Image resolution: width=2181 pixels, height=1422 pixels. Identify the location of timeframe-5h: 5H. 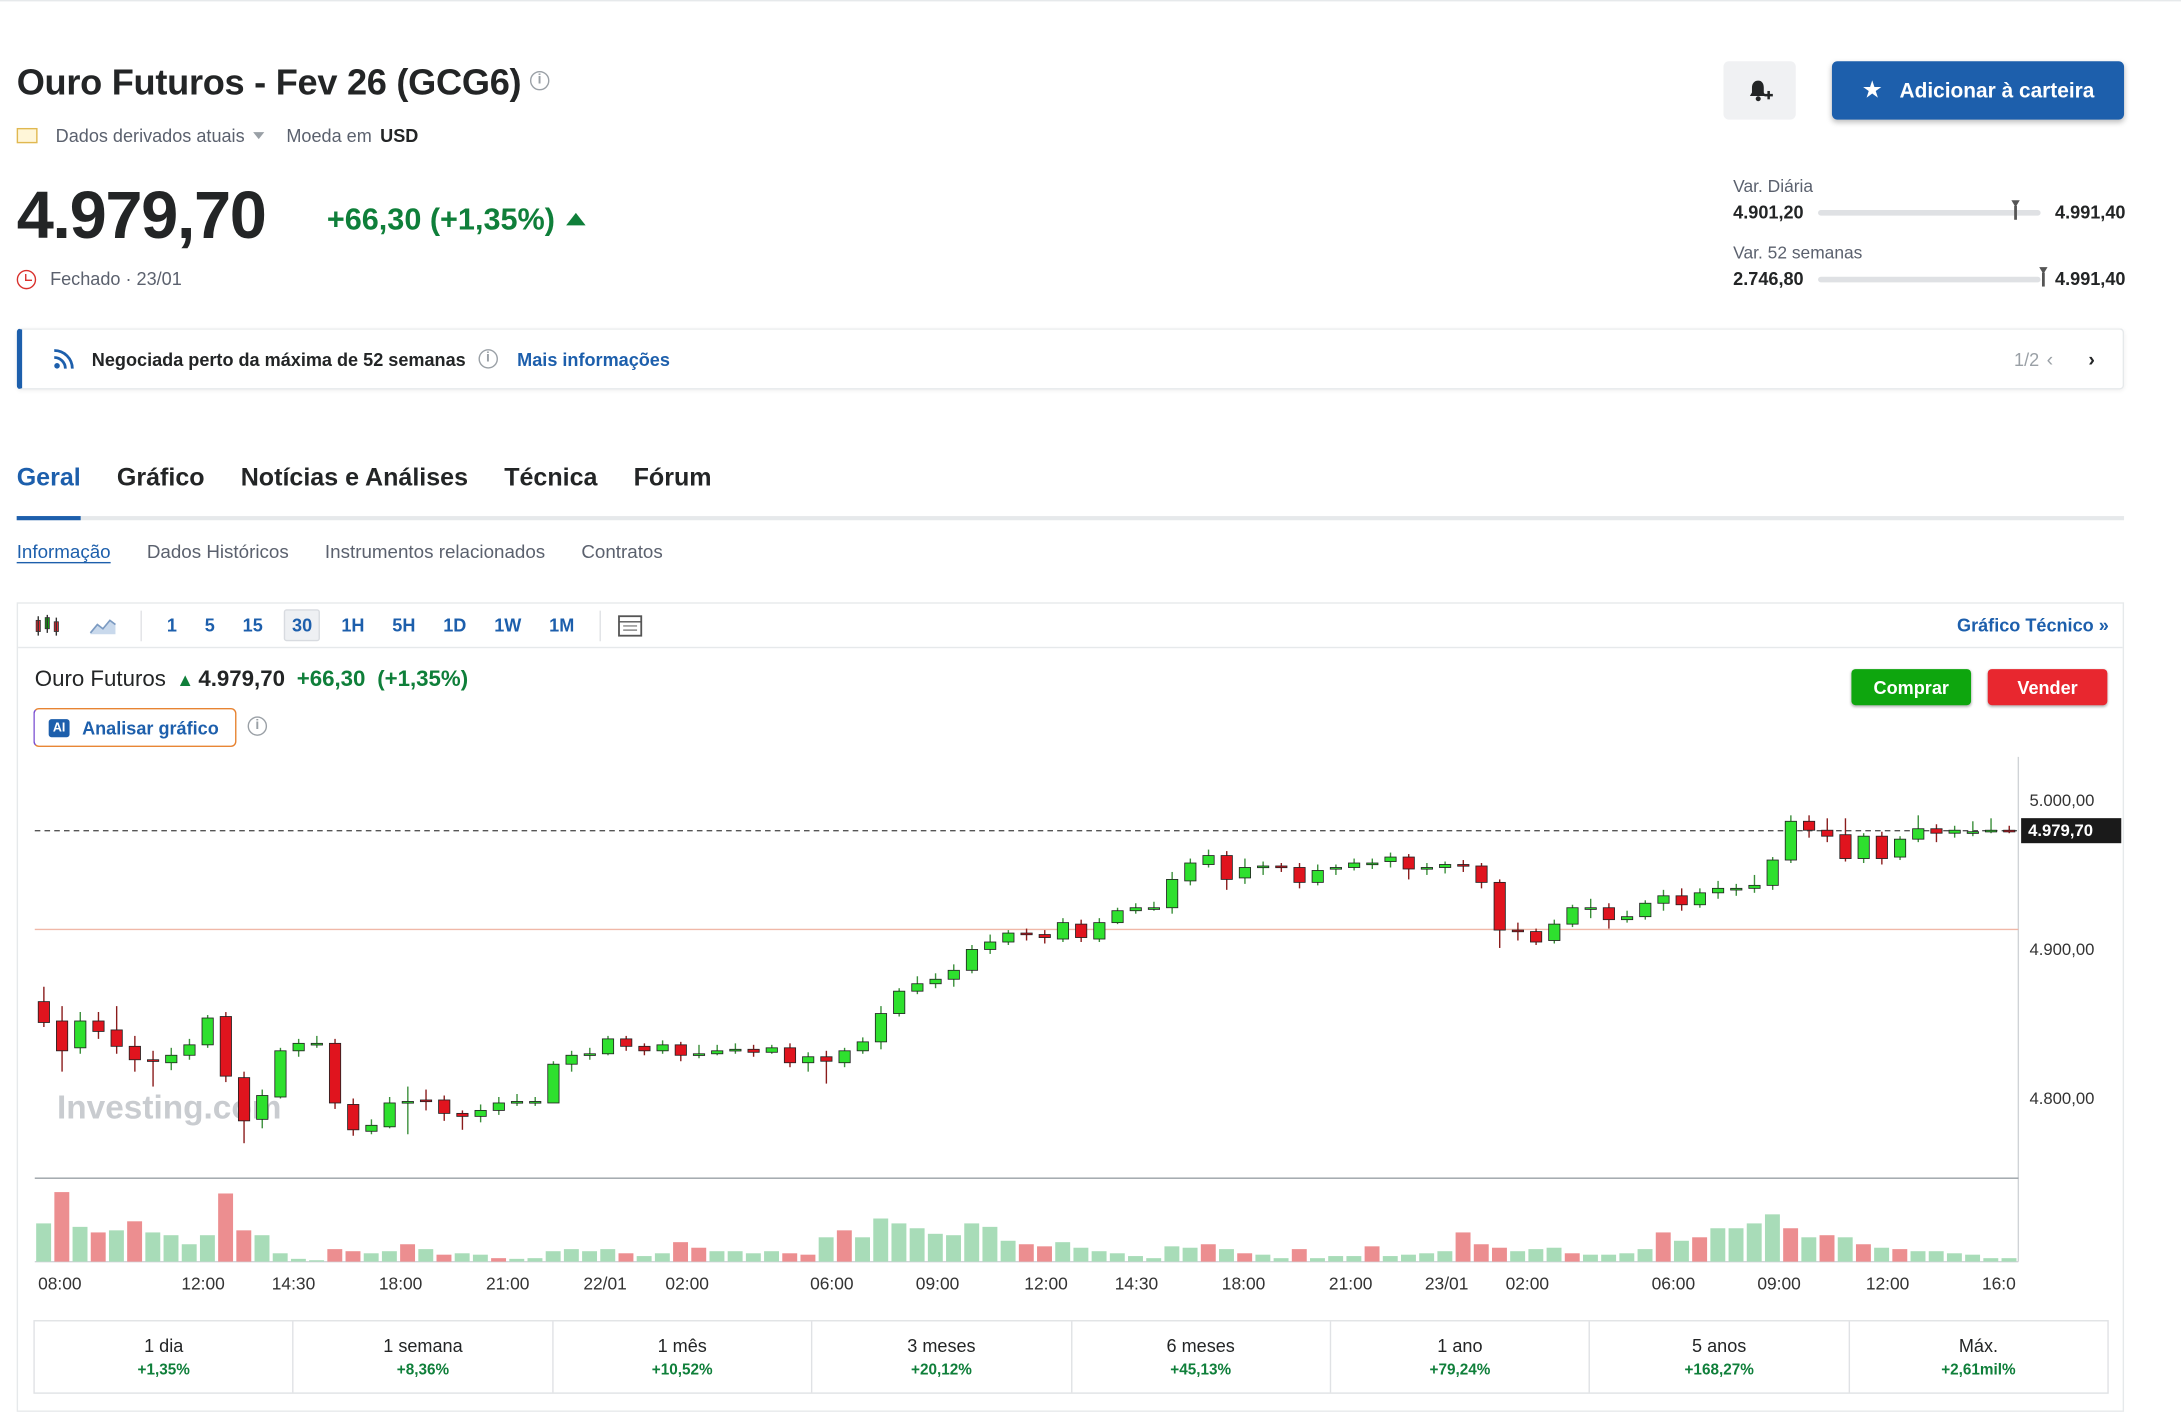
(404, 625).